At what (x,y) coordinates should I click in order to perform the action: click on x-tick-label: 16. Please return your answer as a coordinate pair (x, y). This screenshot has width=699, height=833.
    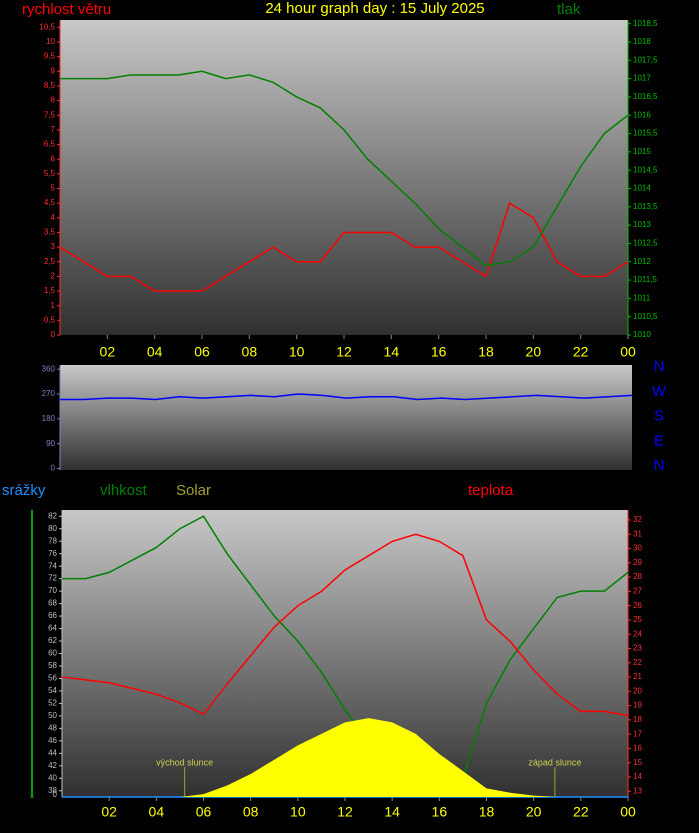
    Looking at the image, I should click on (439, 352).